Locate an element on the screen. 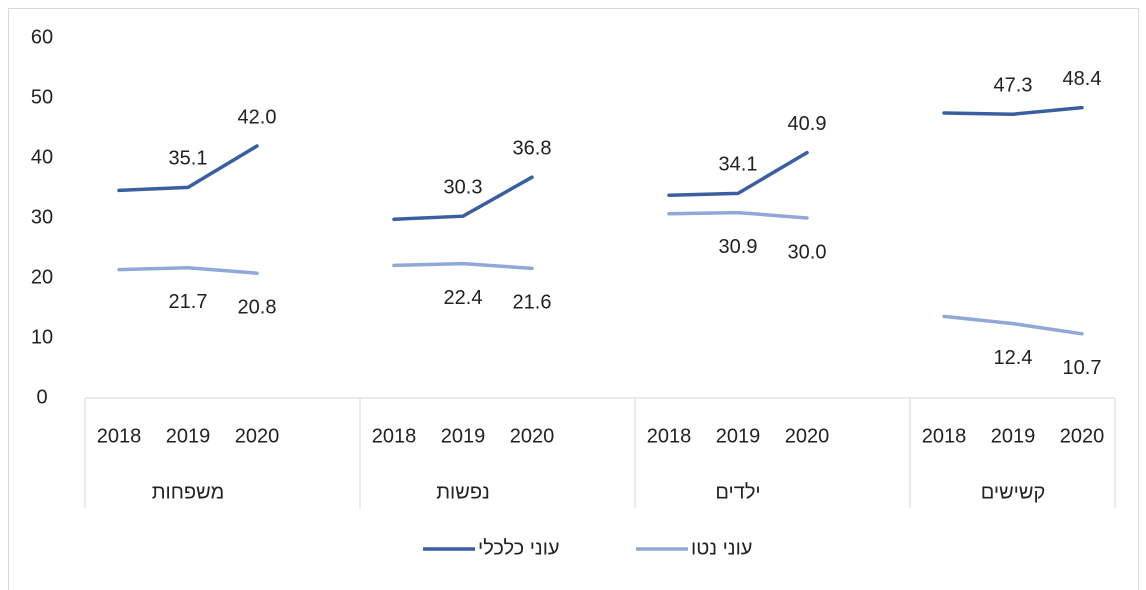  y-tick-label: 30 is located at coordinates (42, 217).